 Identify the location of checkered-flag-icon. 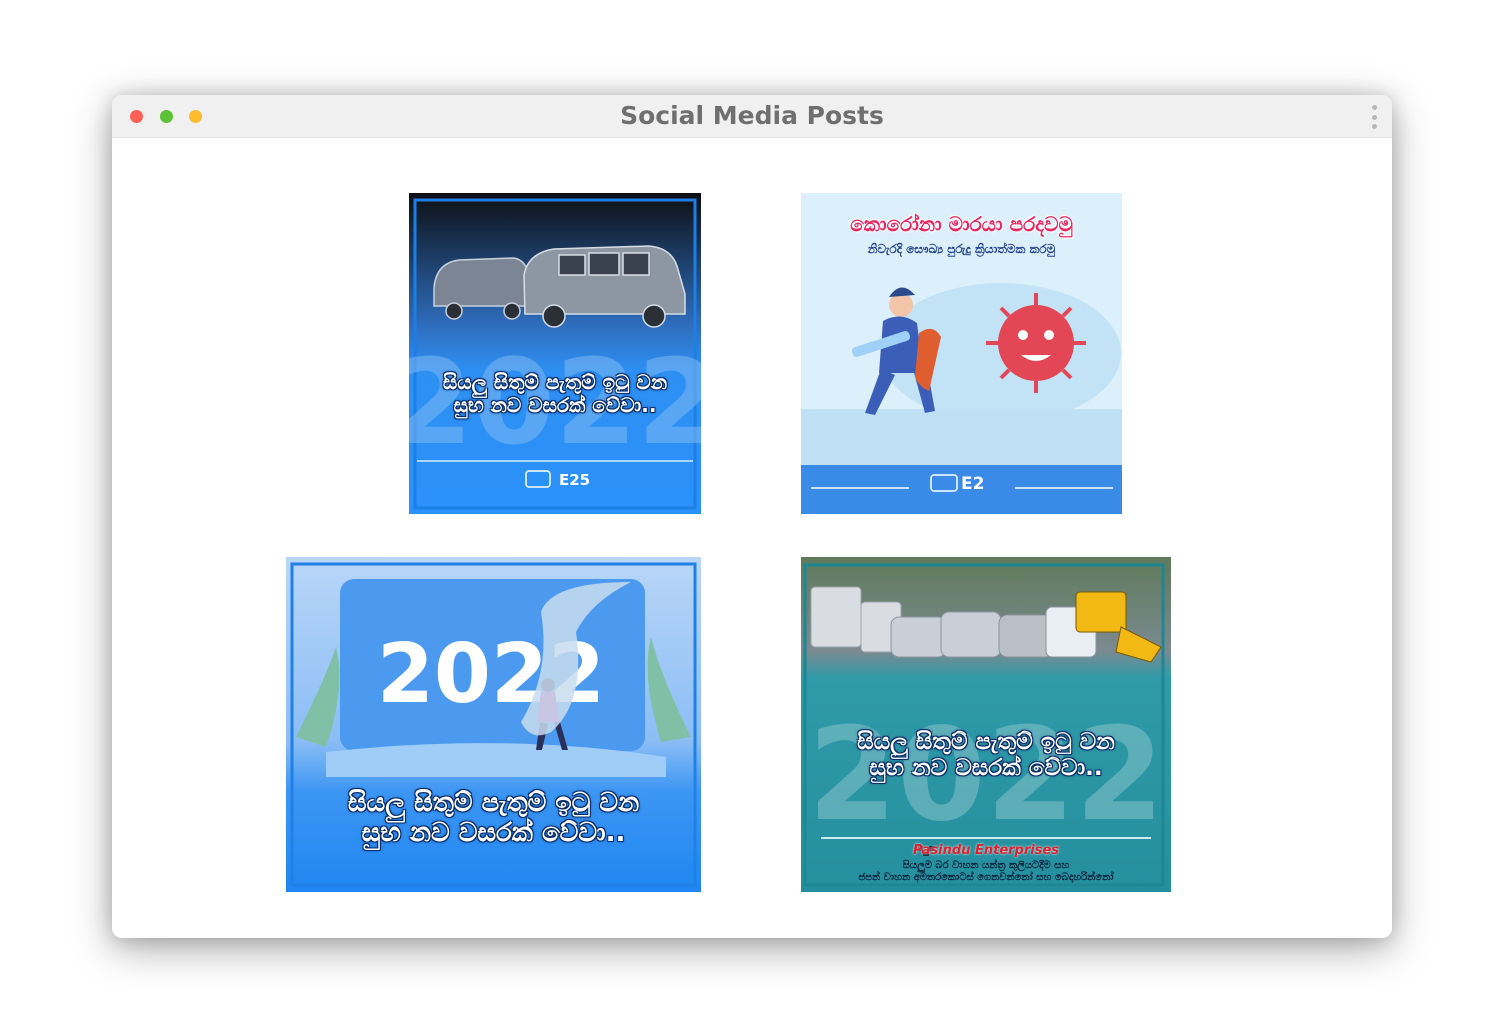
(926, 851).